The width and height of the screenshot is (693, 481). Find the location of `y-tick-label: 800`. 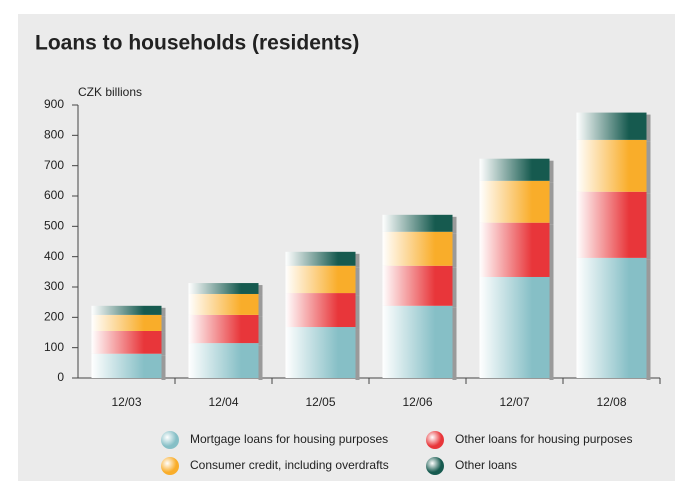

y-tick-label: 800 is located at coordinates (54, 135).